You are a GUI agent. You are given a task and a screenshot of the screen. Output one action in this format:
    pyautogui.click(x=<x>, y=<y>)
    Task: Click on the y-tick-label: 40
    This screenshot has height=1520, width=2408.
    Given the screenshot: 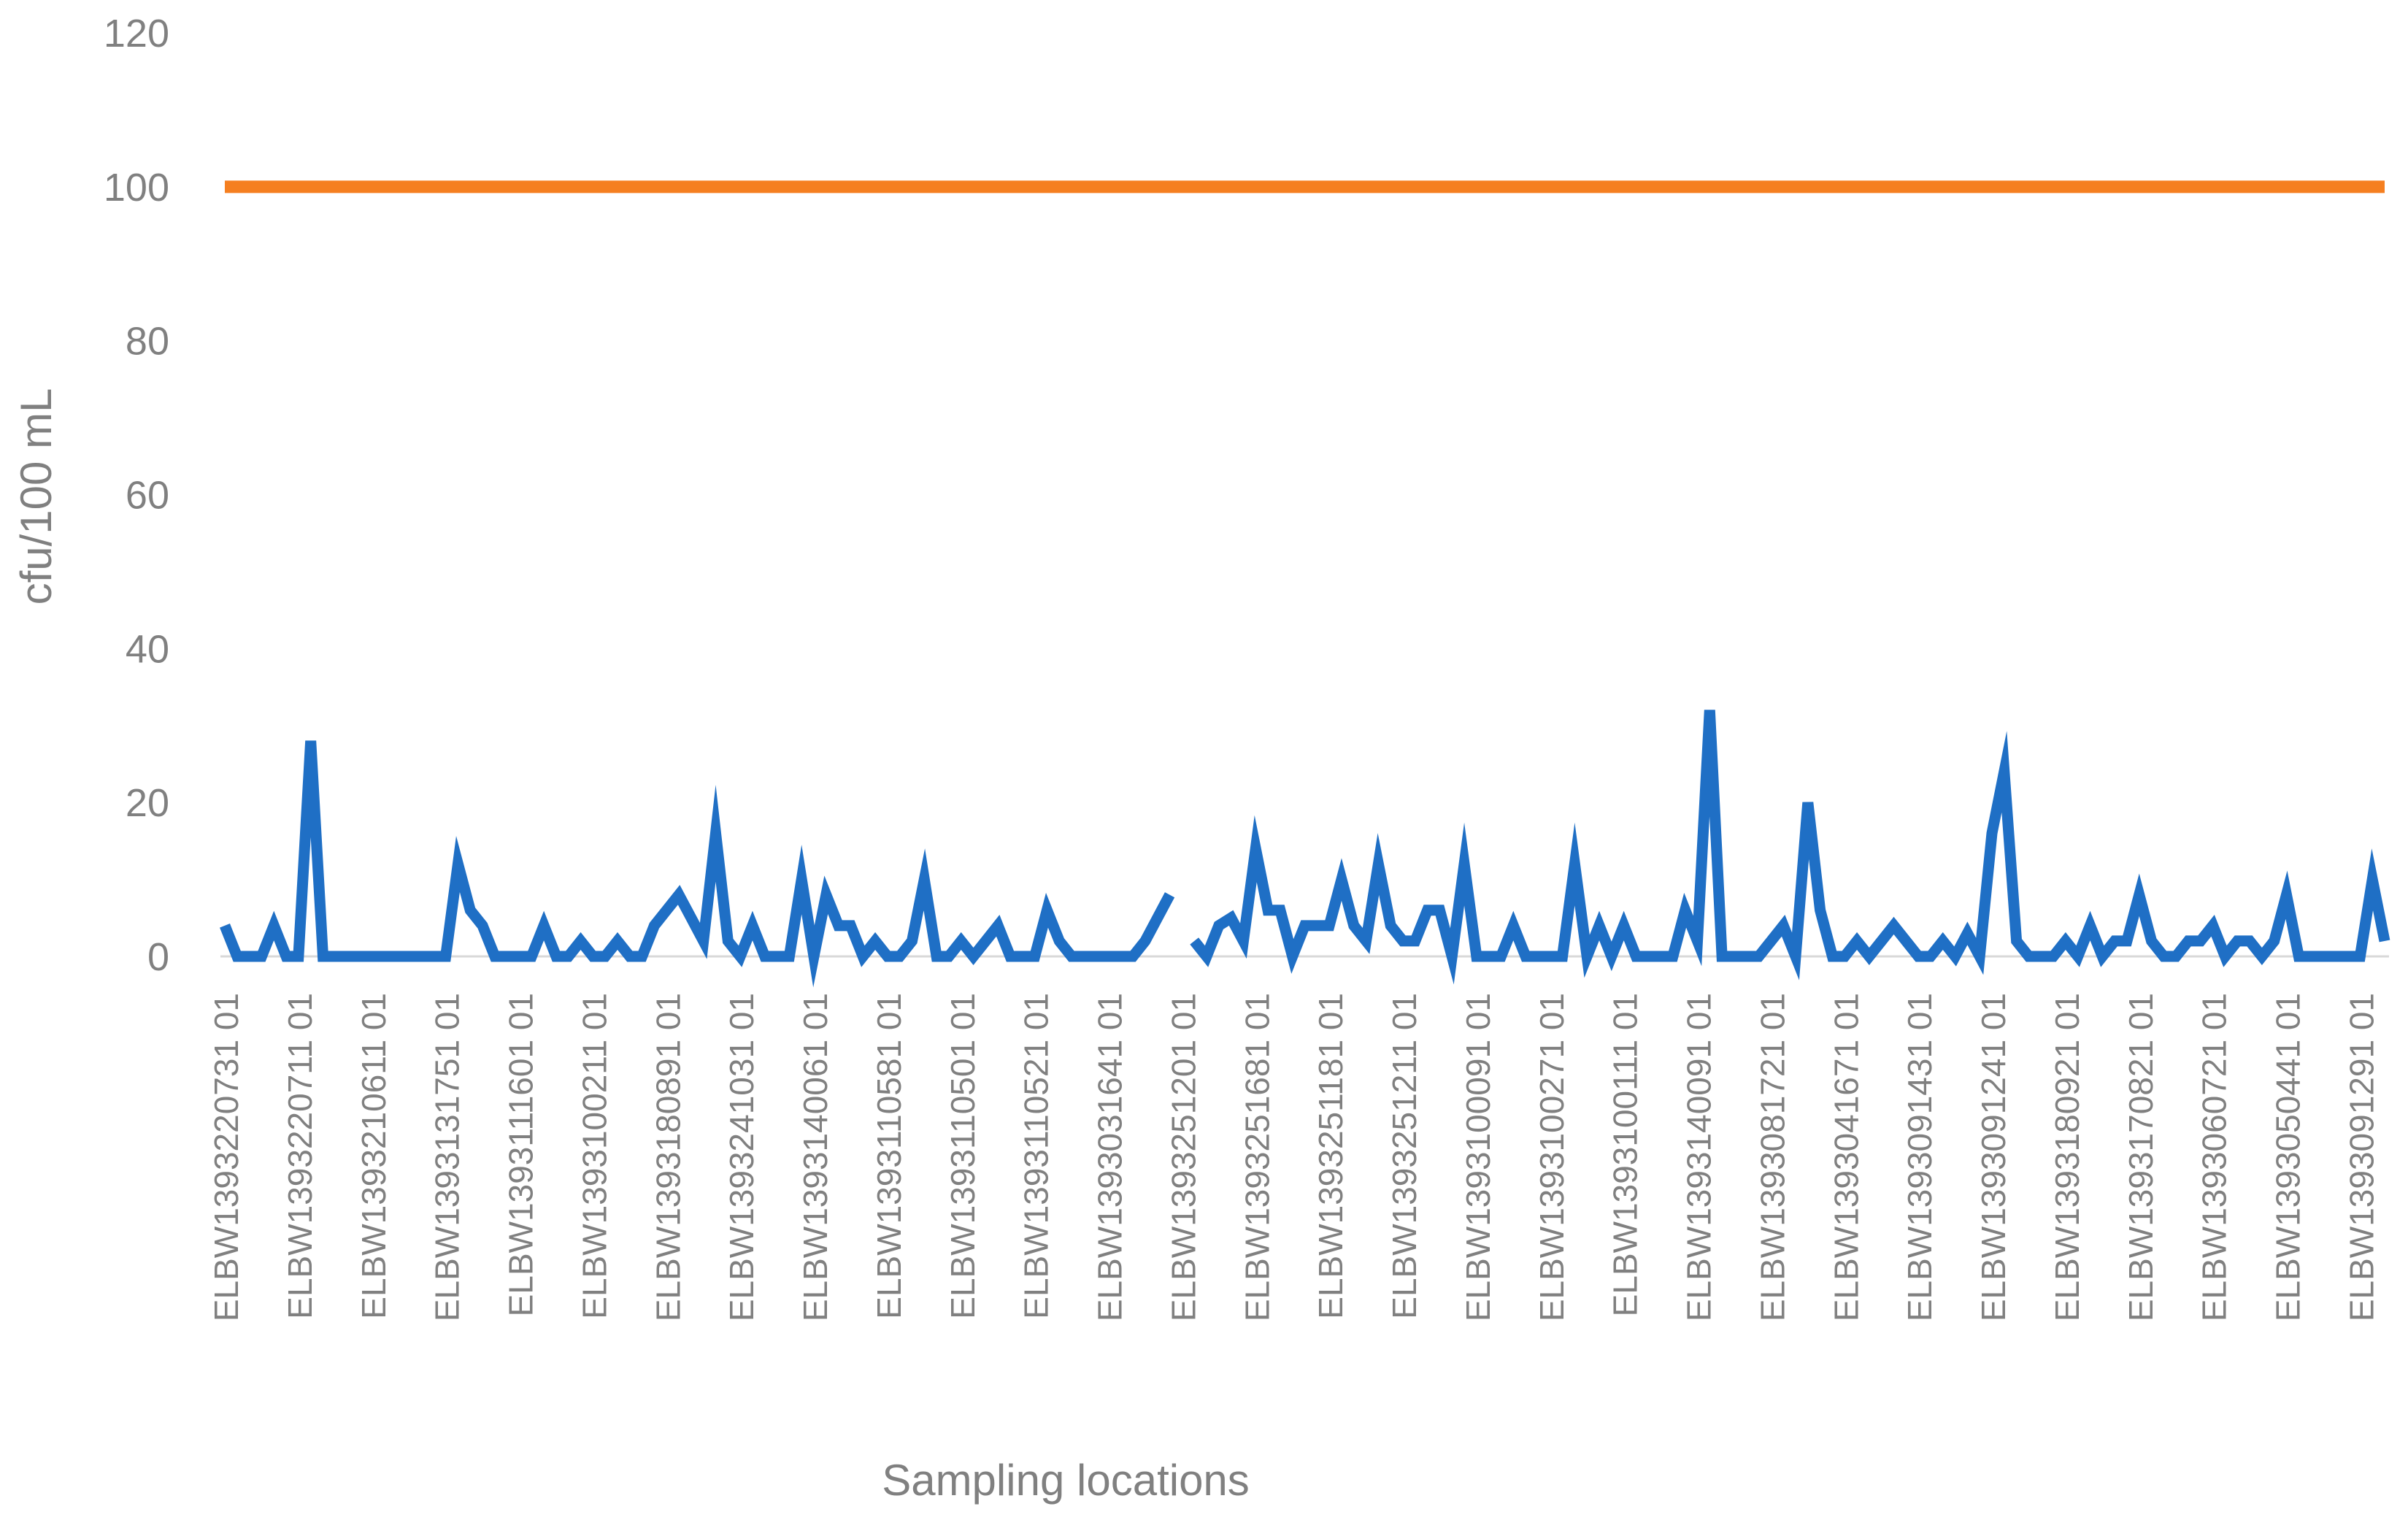 What is the action you would take?
    pyautogui.click(x=147, y=649)
    